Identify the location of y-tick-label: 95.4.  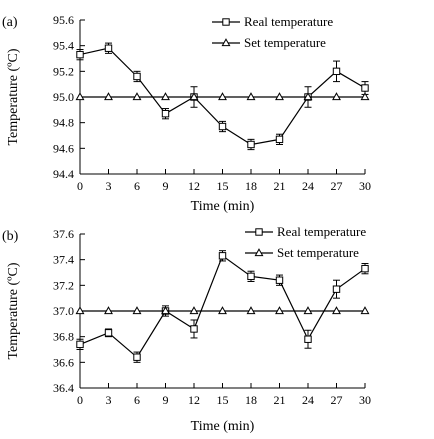
(63, 46).